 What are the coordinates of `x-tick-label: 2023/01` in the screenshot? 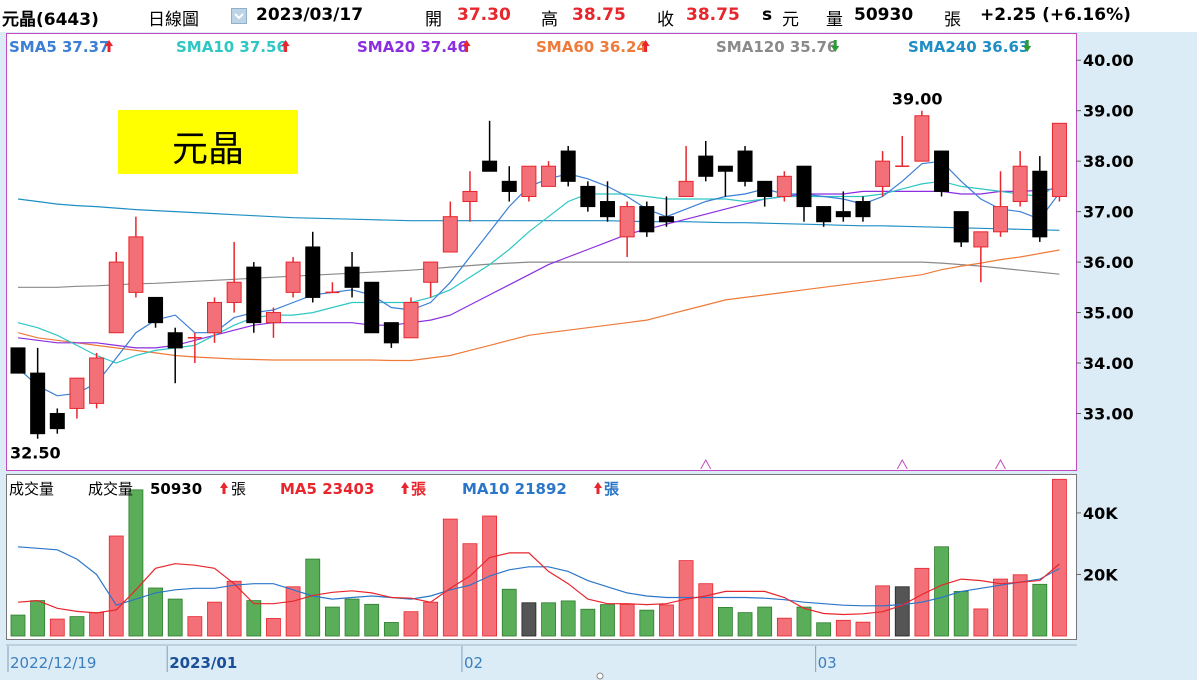 It's located at (203, 663).